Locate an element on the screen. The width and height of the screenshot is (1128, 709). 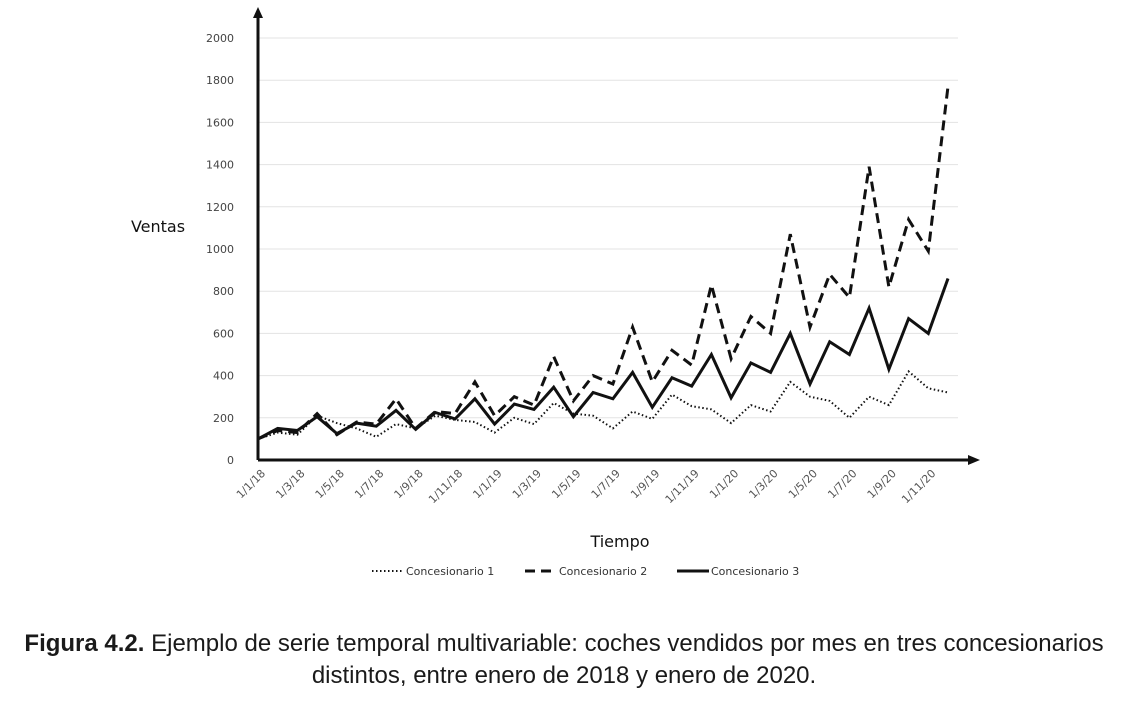
y-tick-labels: 0 200 400 600 800 1000 1200 1400 1600 1800 2000 is located at coordinates (220, 249).